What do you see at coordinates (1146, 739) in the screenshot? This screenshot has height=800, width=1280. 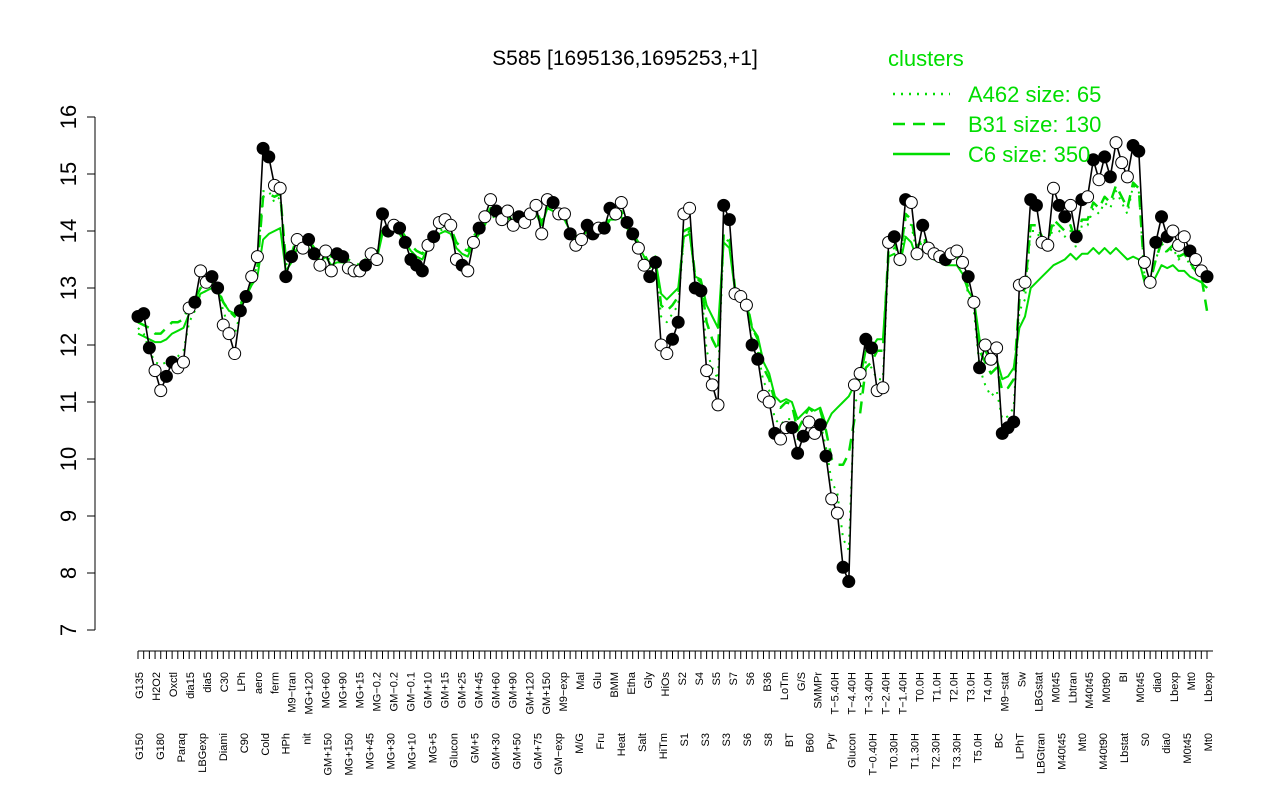 I see `x-category-label: S0` at bounding box center [1146, 739].